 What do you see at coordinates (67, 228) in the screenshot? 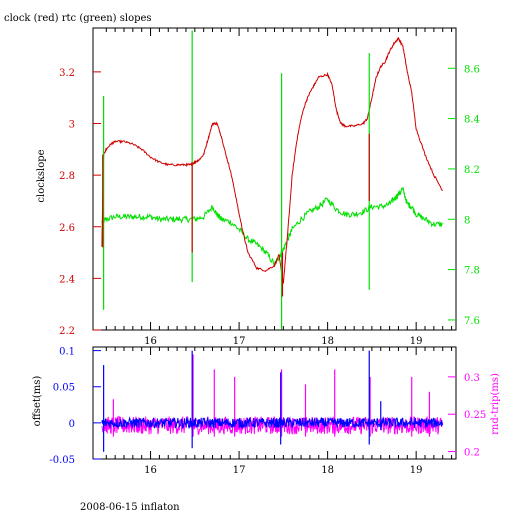
I see `top-y-tick-label: 2.6` at bounding box center [67, 228].